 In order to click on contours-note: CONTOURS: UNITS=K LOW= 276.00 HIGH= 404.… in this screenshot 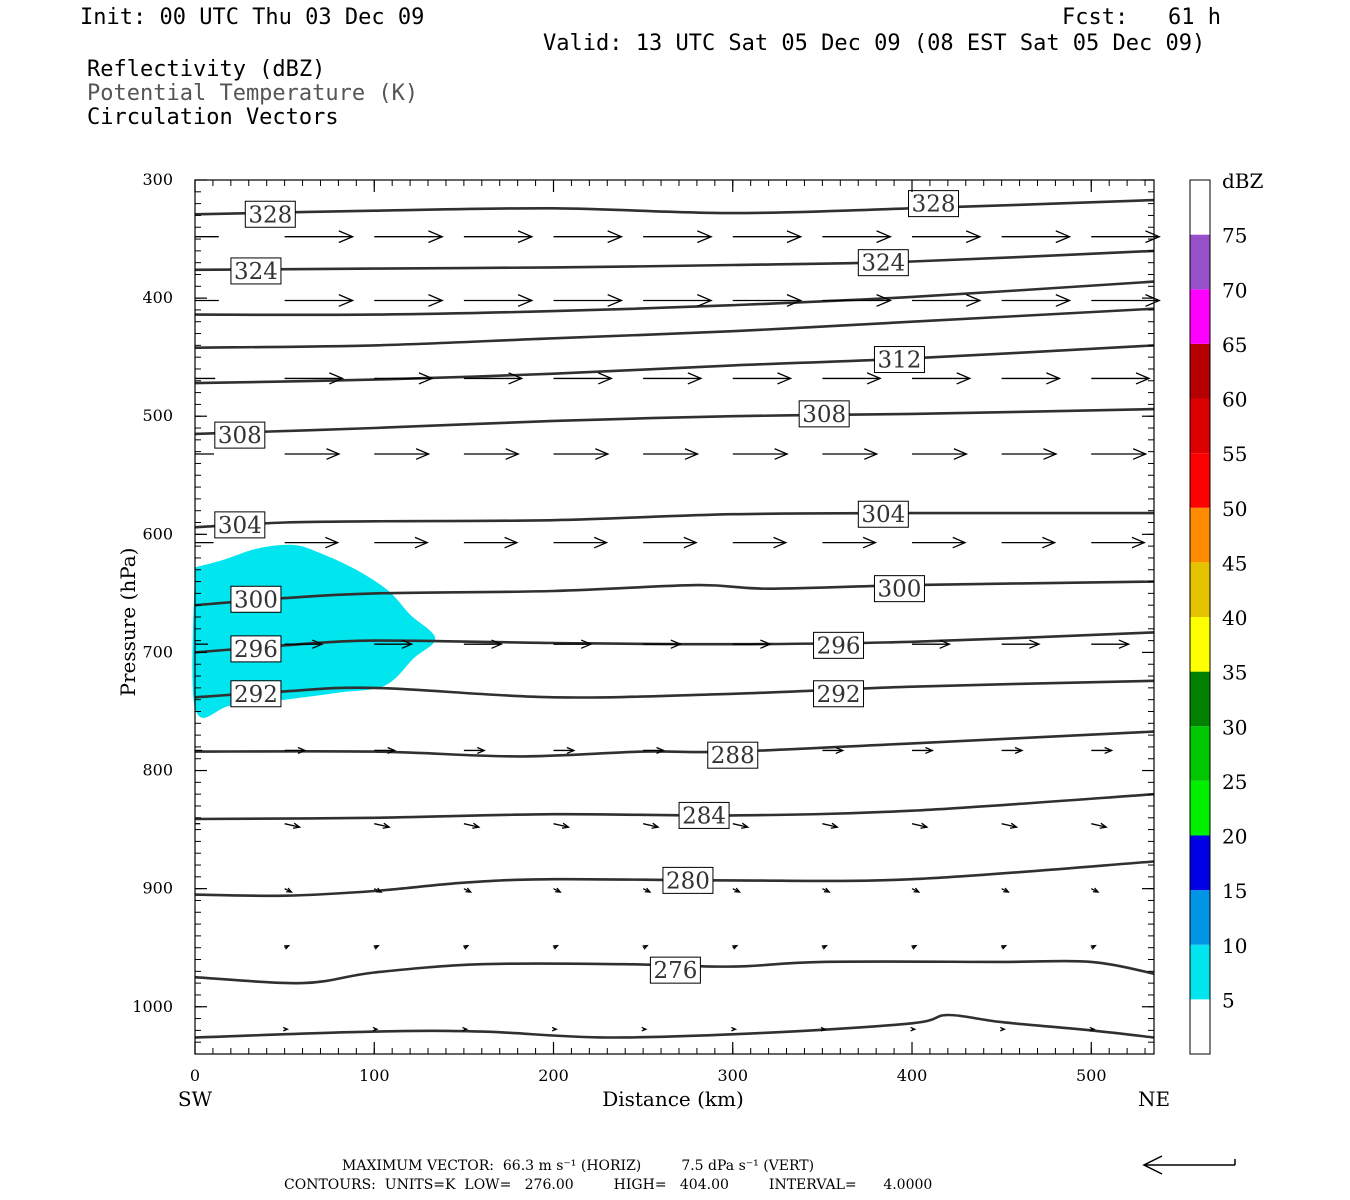, I will do `click(608, 1185)`.